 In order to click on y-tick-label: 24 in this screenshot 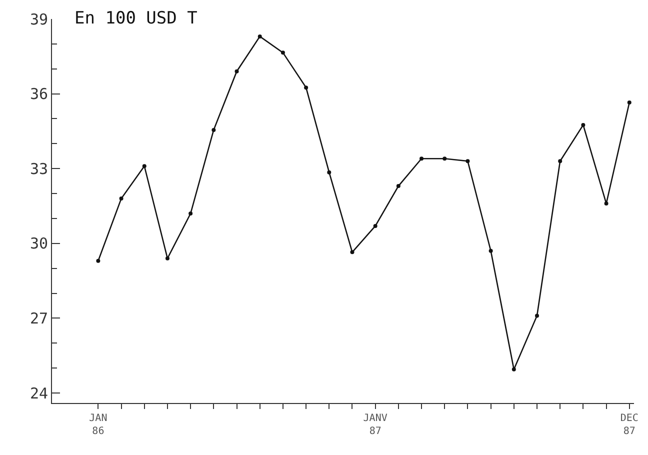, I will do `click(39, 393)`.